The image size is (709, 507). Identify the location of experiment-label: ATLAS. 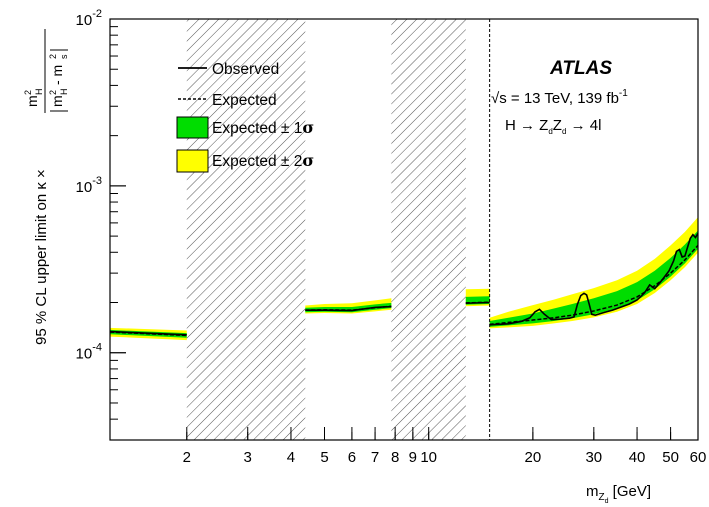
(580, 68).